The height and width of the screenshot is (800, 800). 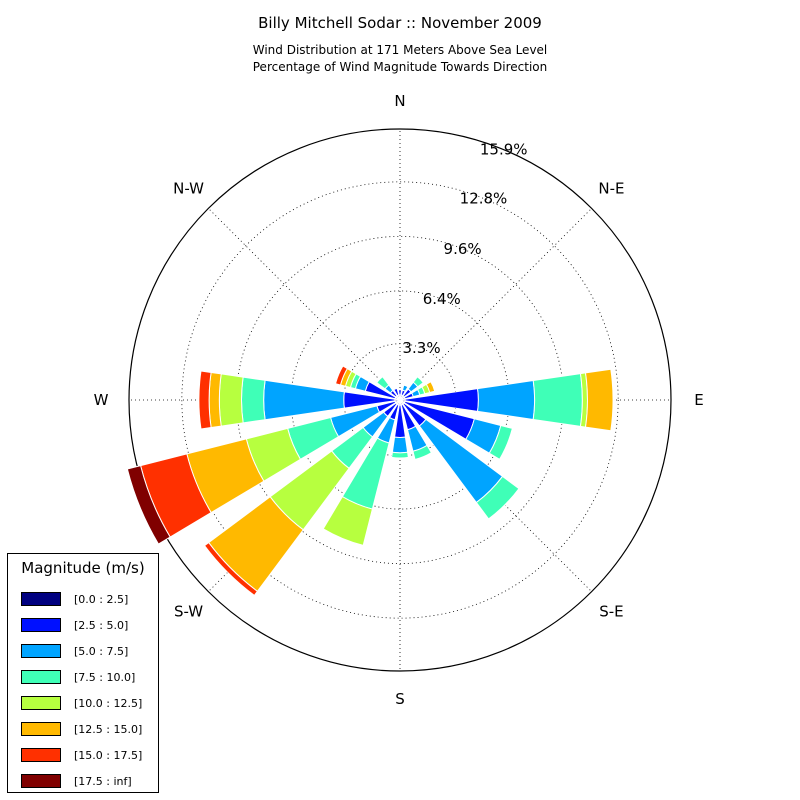 What do you see at coordinates (101, 400) in the screenshot?
I see `direction-label: W` at bounding box center [101, 400].